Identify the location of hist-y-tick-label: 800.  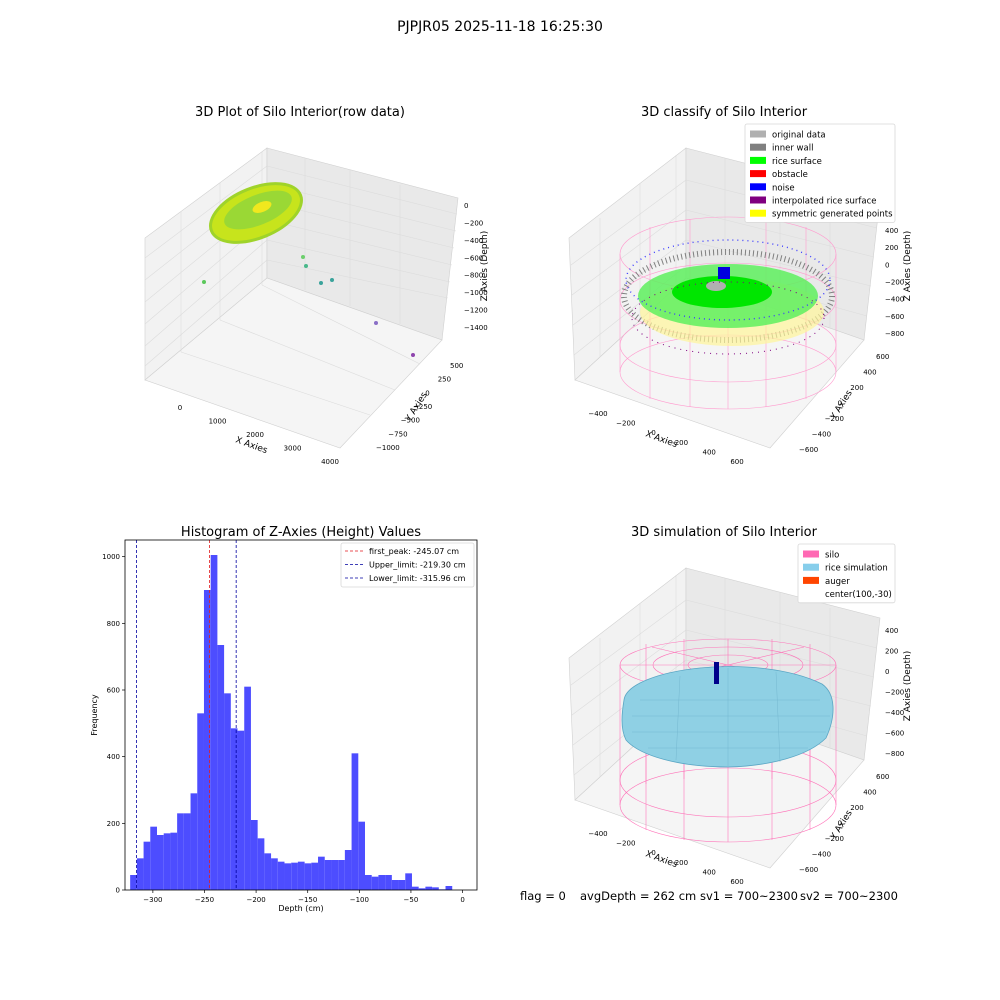
(113, 624).